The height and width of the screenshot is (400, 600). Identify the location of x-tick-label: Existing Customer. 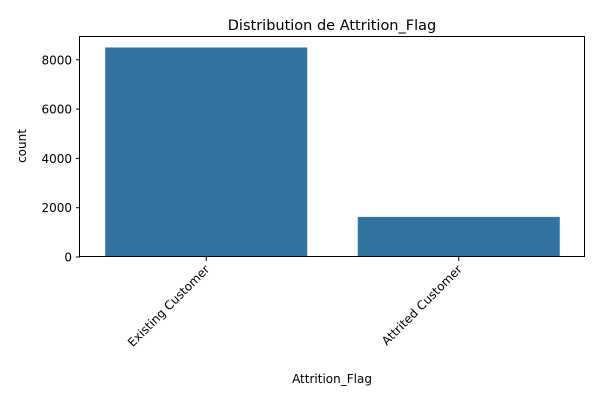
(168, 305).